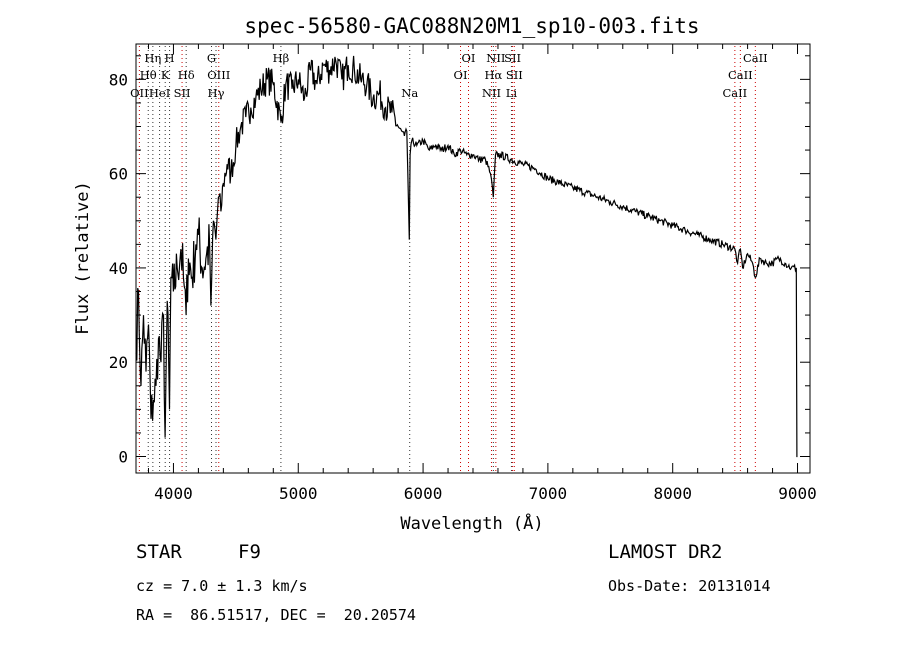 The height and width of the screenshot is (650, 900). Describe the element at coordinates (493, 75) in the screenshot. I see `line-label-16: Hα` at that location.